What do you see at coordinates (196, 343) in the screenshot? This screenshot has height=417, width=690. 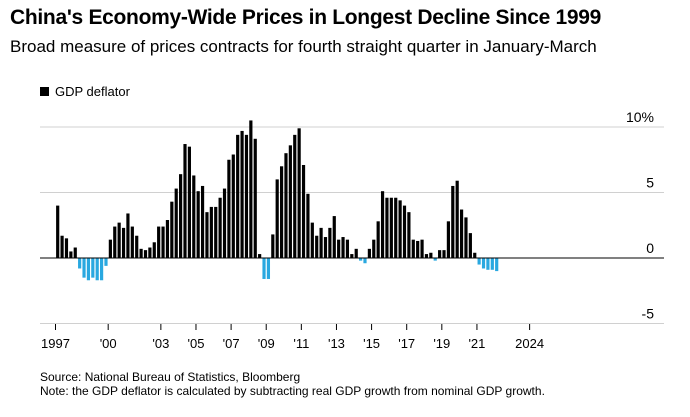 I see `x-tick-label: '05` at bounding box center [196, 343].